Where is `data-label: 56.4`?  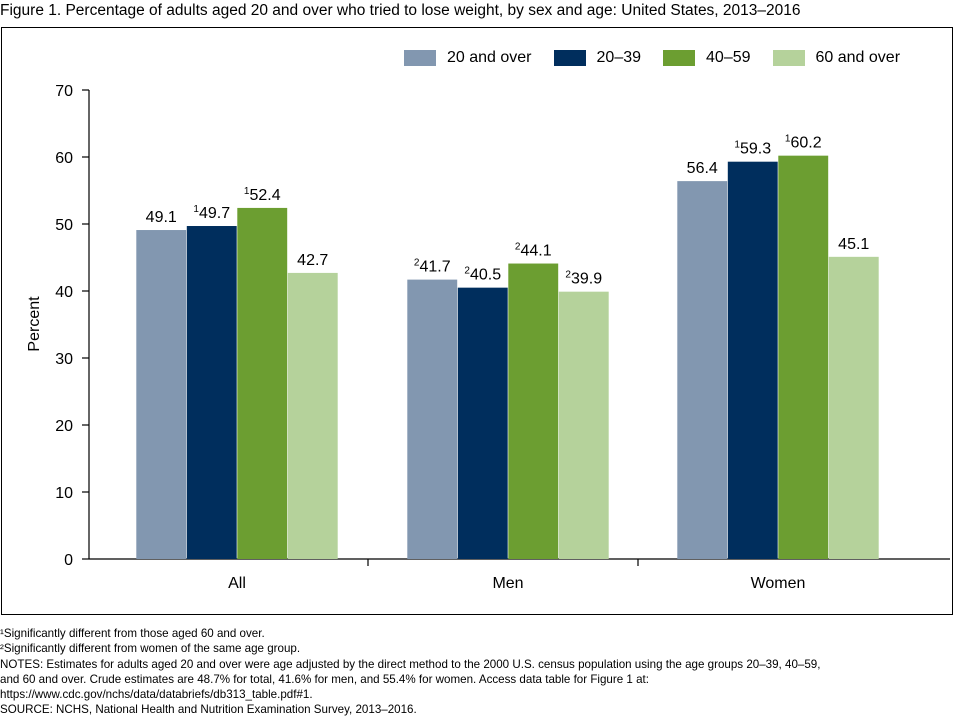 data-label: 56.4 is located at coordinates (702, 168).